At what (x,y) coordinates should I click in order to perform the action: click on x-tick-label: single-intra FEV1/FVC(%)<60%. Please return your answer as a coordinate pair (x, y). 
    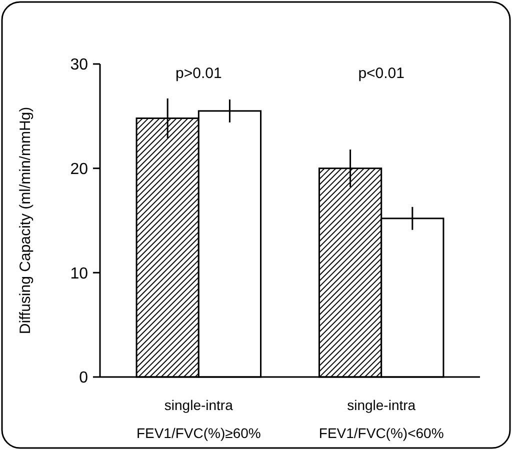
    Looking at the image, I should click on (381, 419).